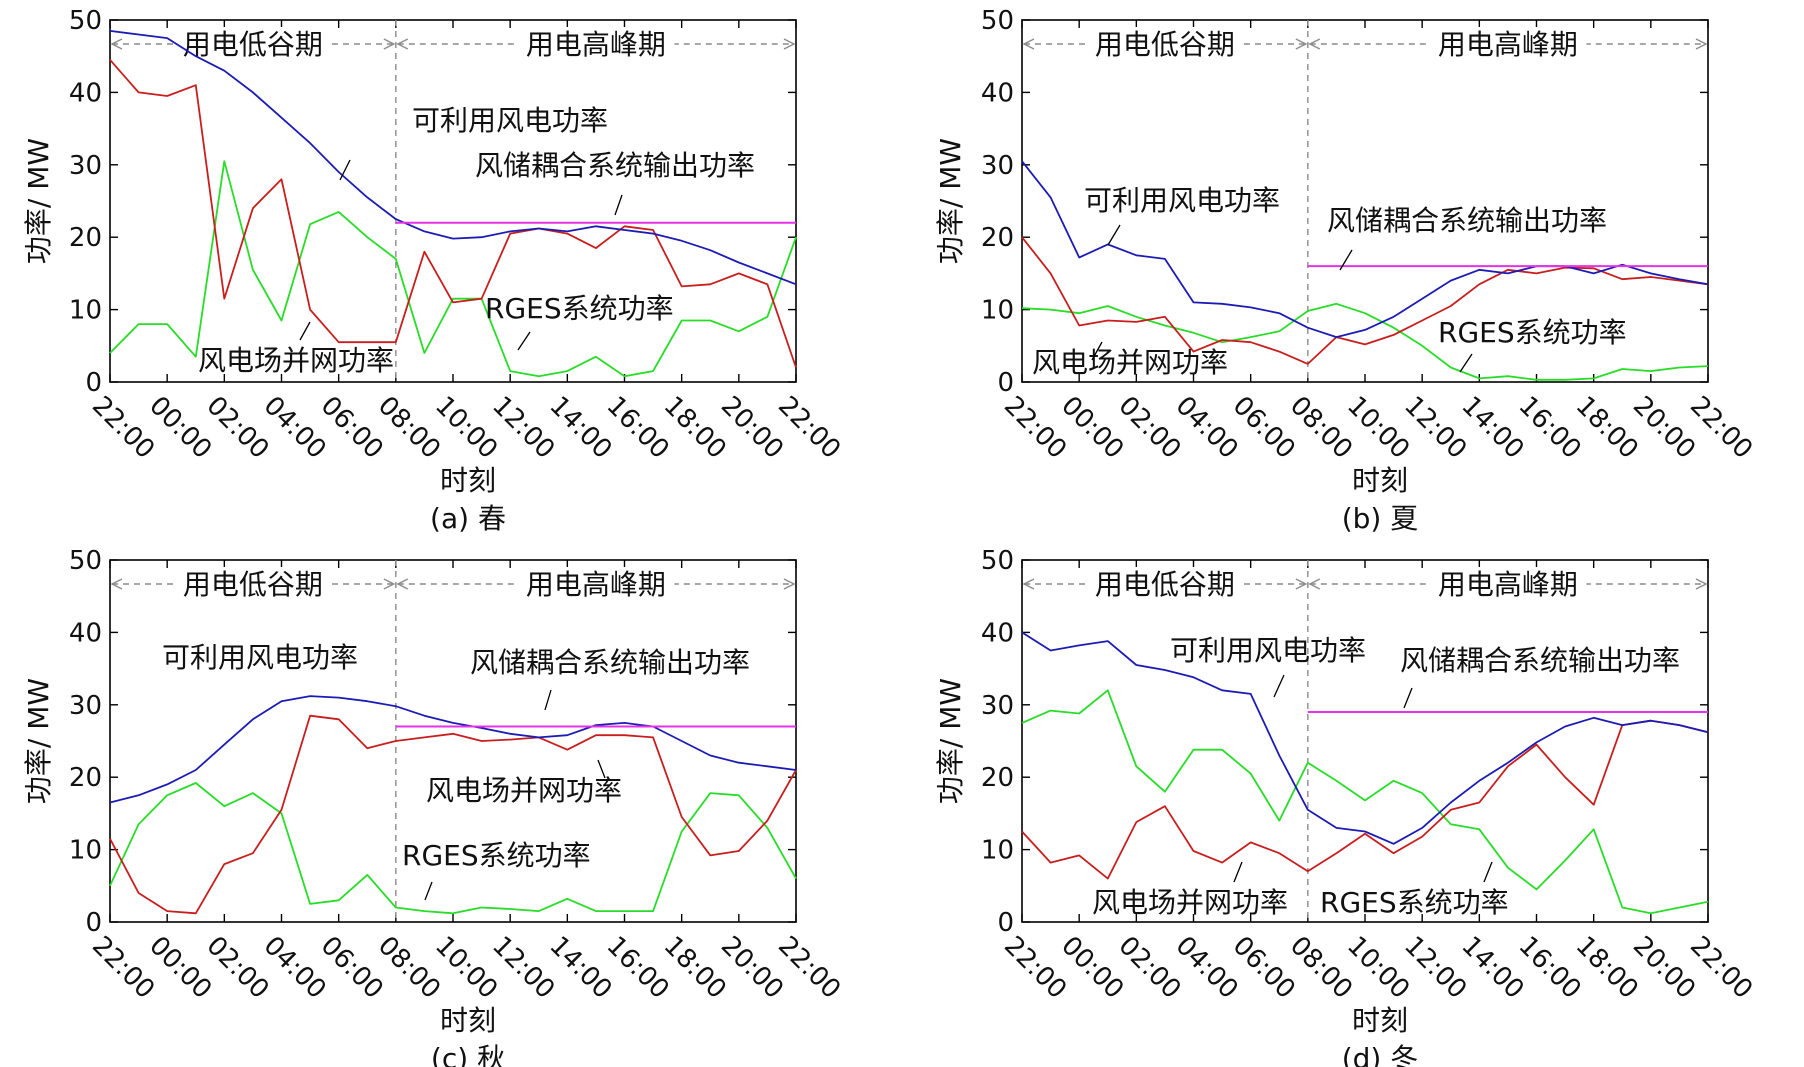 This screenshot has height=1067, width=1804. What do you see at coordinates (38, 741) in the screenshot?
I see `y-axis-label: 功率/ MW` at bounding box center [38, 741].